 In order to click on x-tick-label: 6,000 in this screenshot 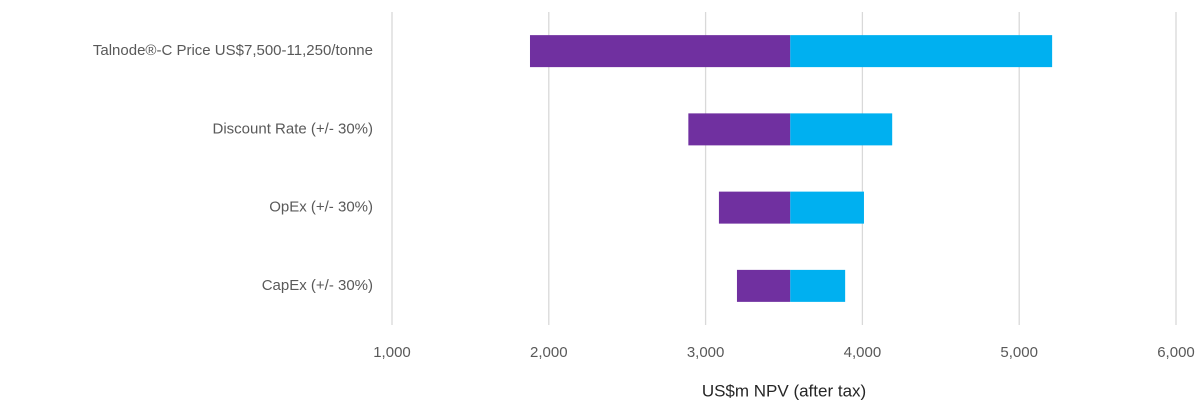, I will do `click(1176, 352)`.